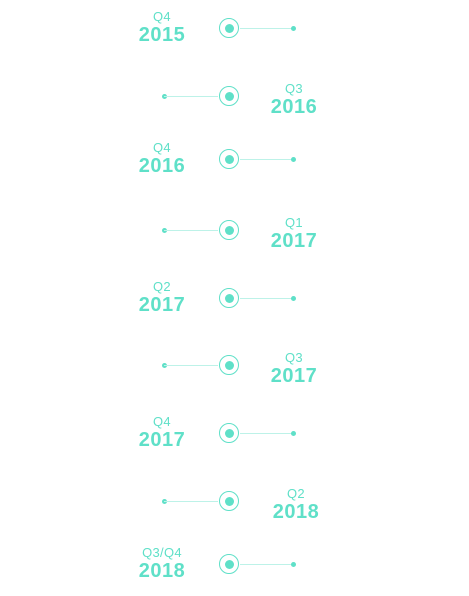  I want to click on milestone-label: Q4 2016, so click(162, 159).